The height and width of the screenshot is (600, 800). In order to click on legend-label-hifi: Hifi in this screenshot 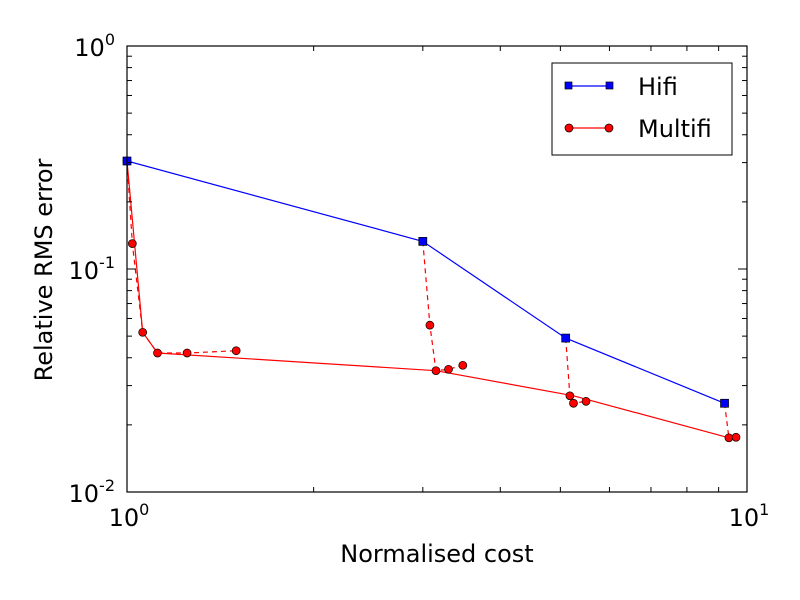, I will do `click(658, 87)`.